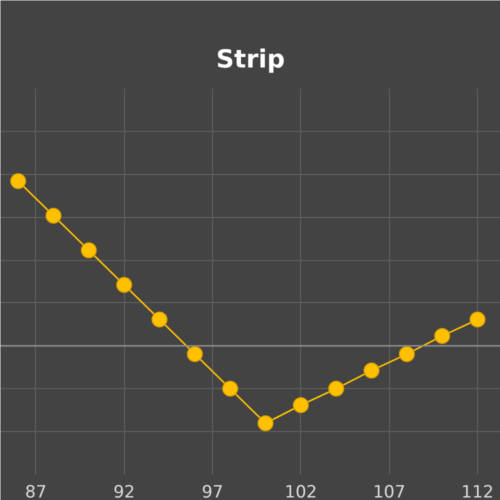  I want to click on x-tick-label: 107, so click(389, 491).